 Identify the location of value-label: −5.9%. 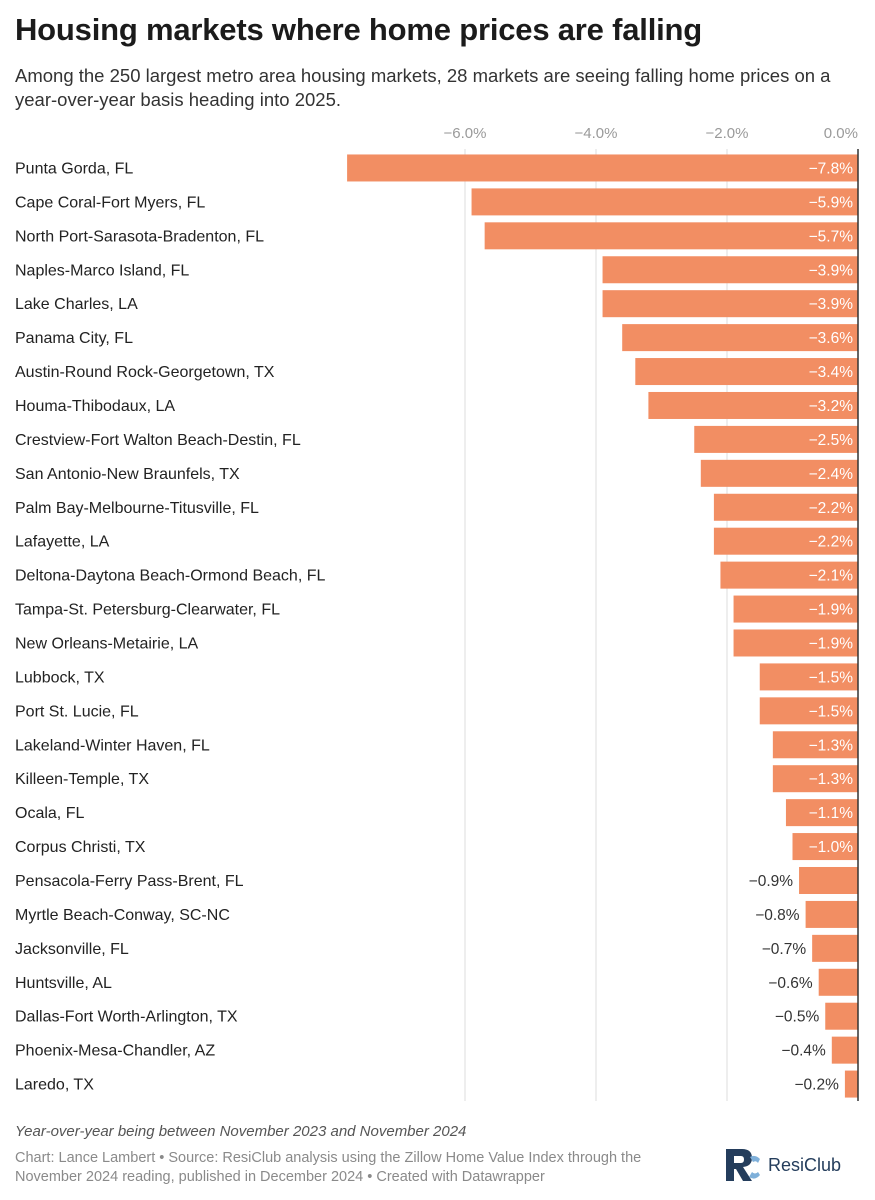
(831, 202).